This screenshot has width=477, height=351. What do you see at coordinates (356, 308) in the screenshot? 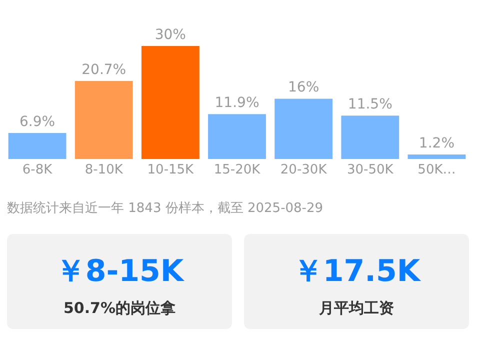
I see `text: 月平均工资` at bounding box center [356, 308].